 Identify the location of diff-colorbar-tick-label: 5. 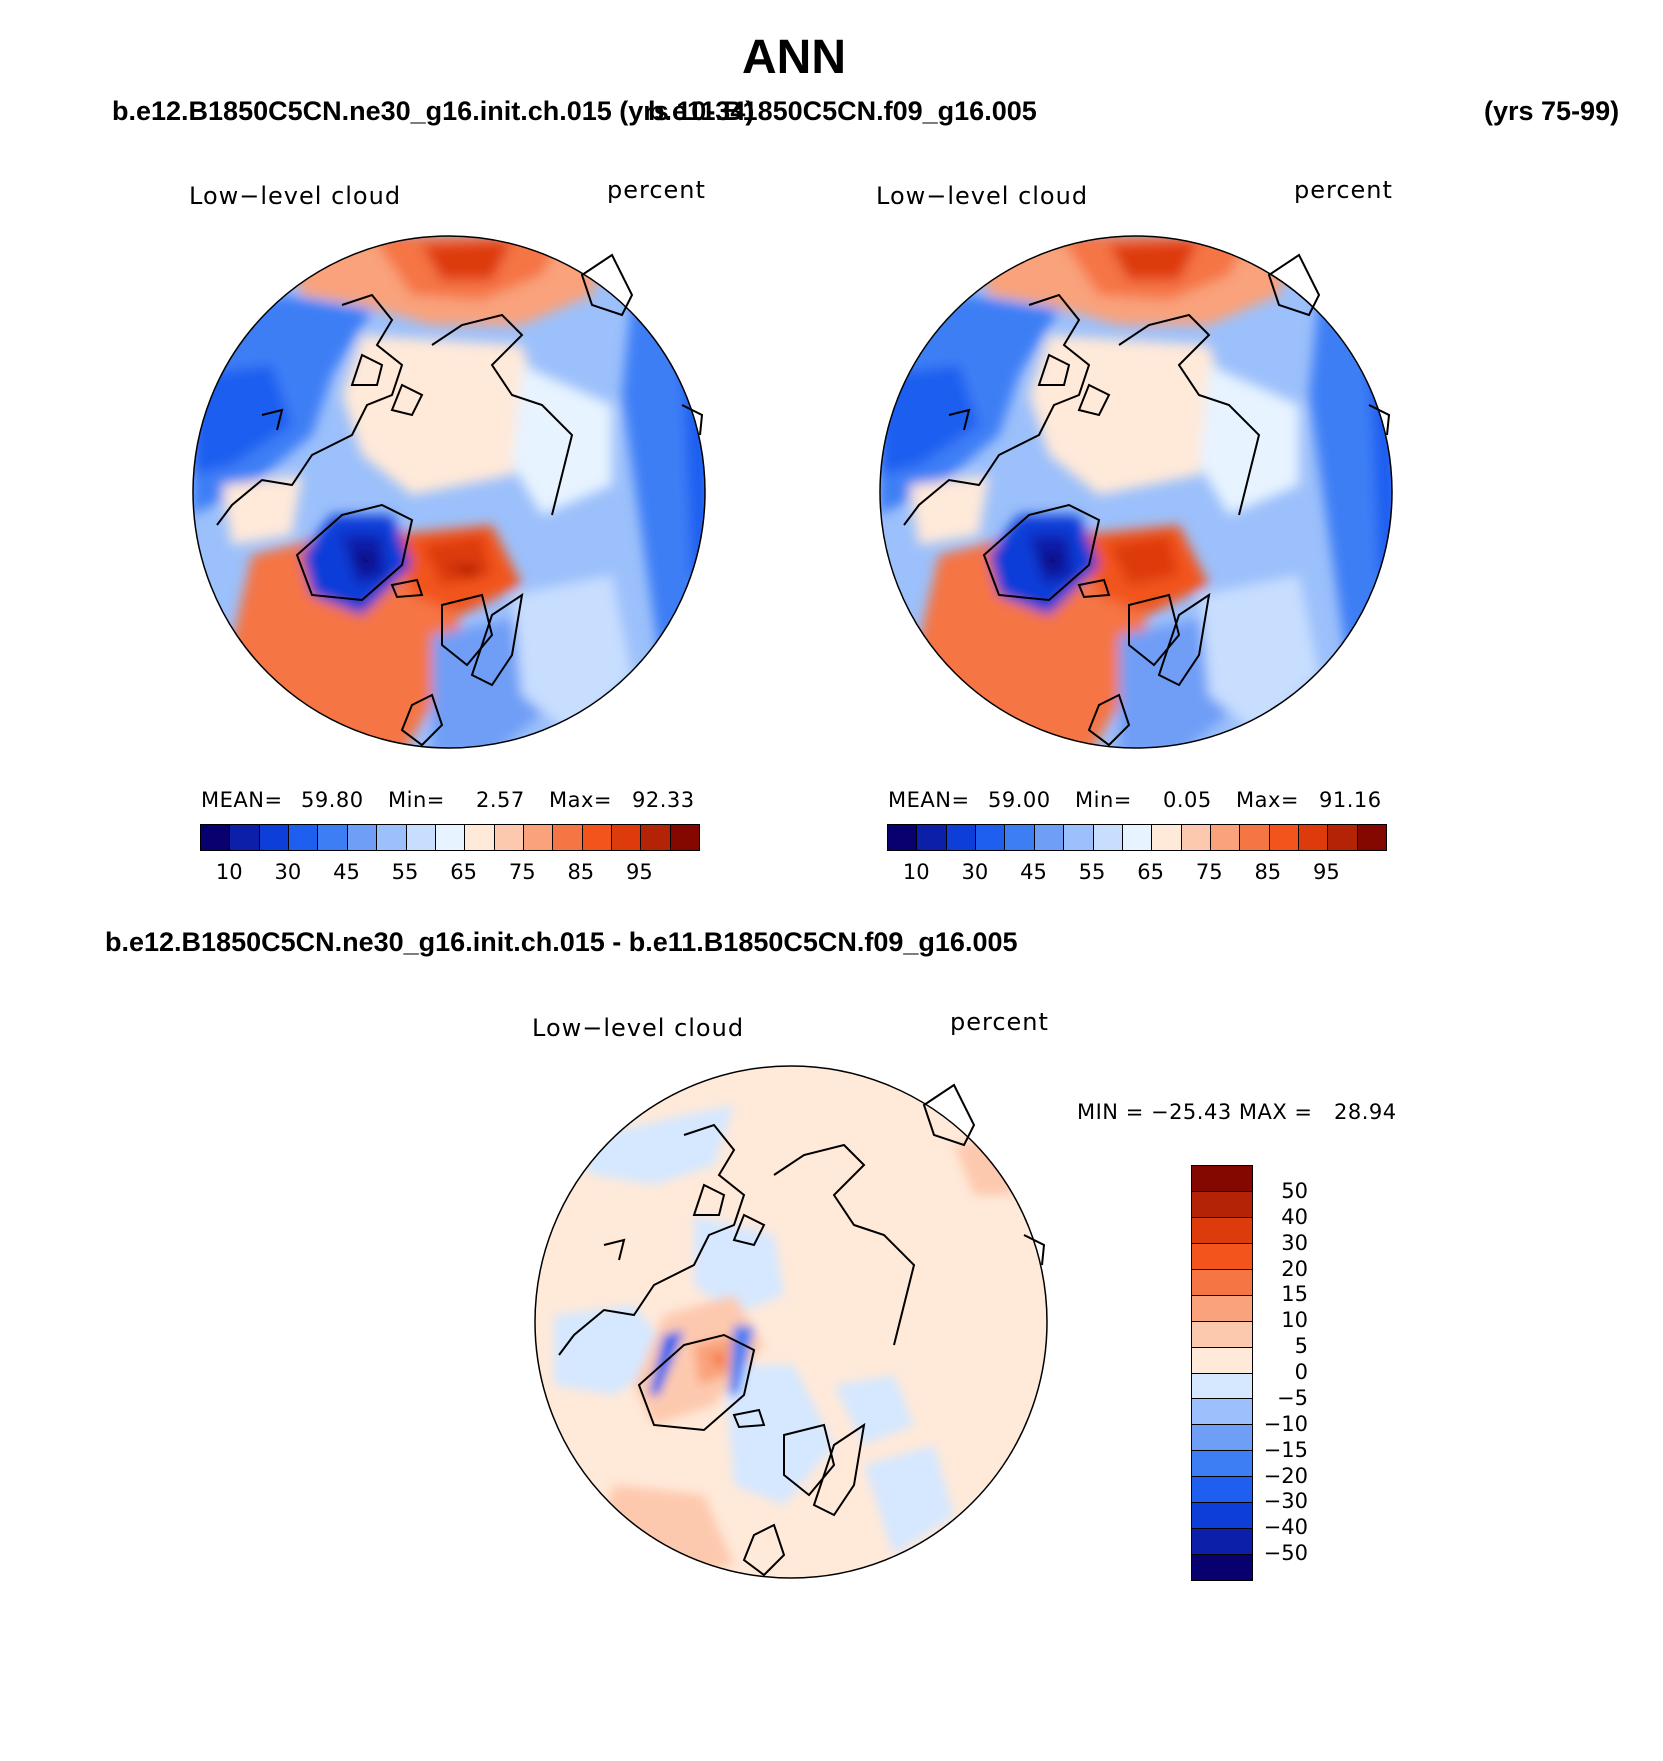
(1301, 1346).